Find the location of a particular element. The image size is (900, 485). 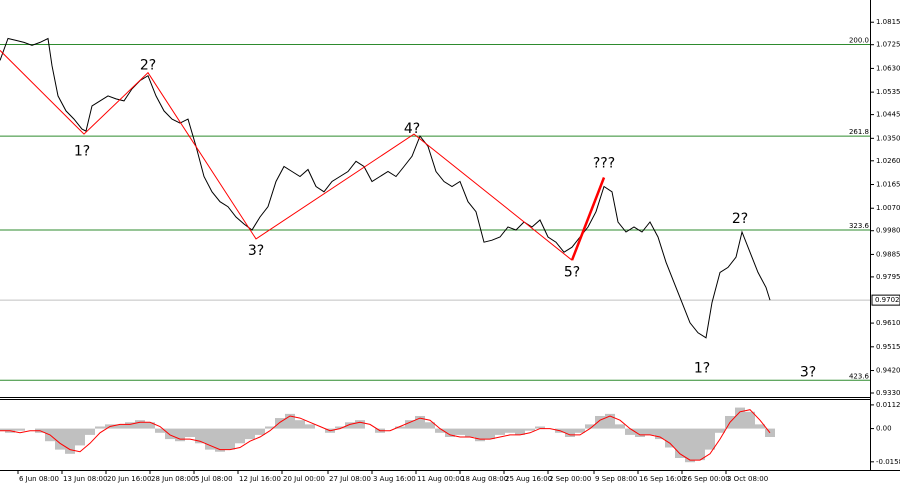

wave-label: 5? is located at coordinates (572, 272).